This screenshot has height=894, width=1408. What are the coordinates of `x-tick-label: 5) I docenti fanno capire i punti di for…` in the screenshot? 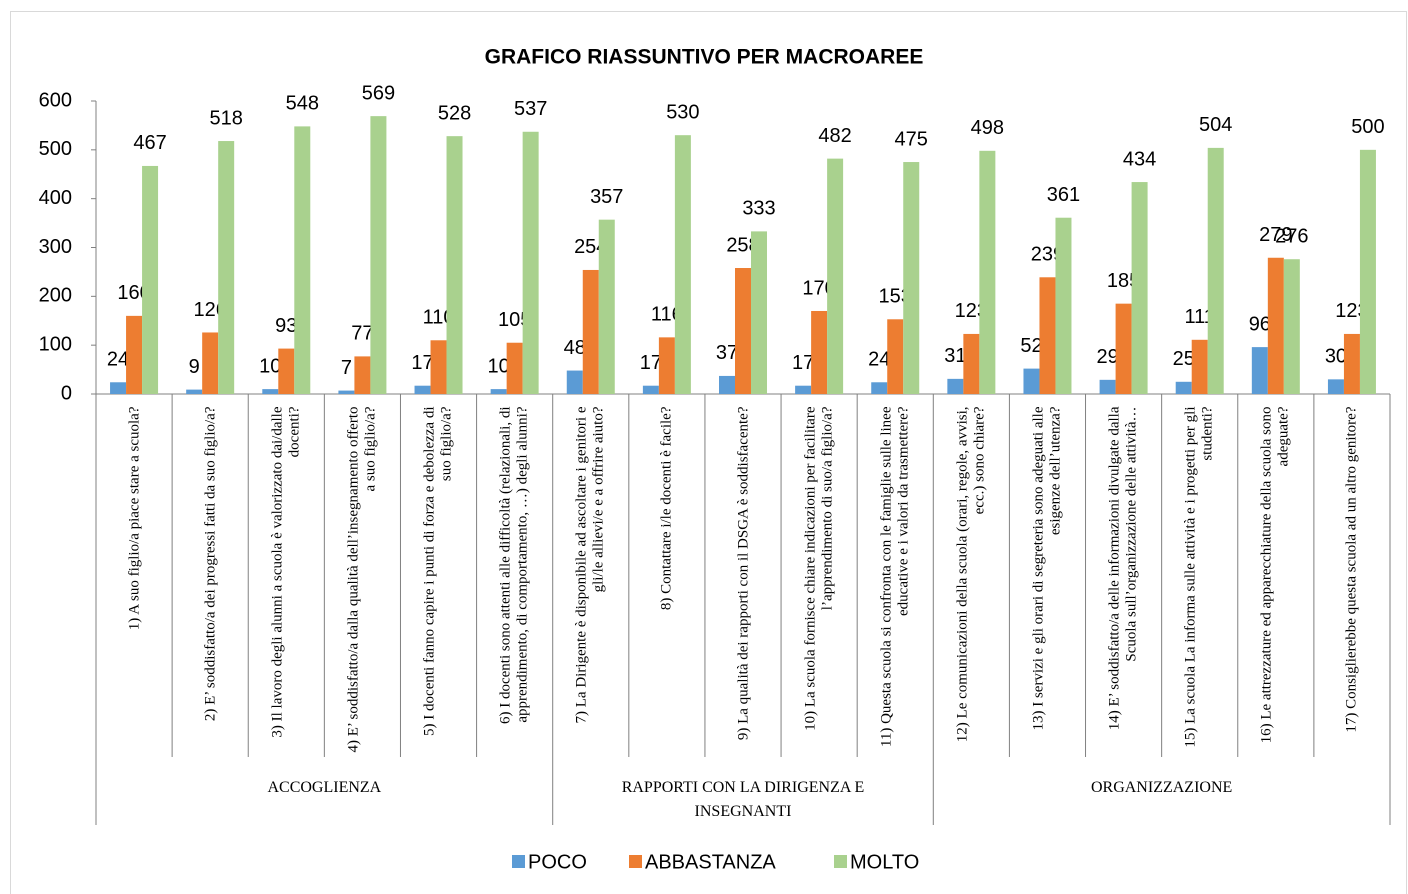 It's located at (438, 571).